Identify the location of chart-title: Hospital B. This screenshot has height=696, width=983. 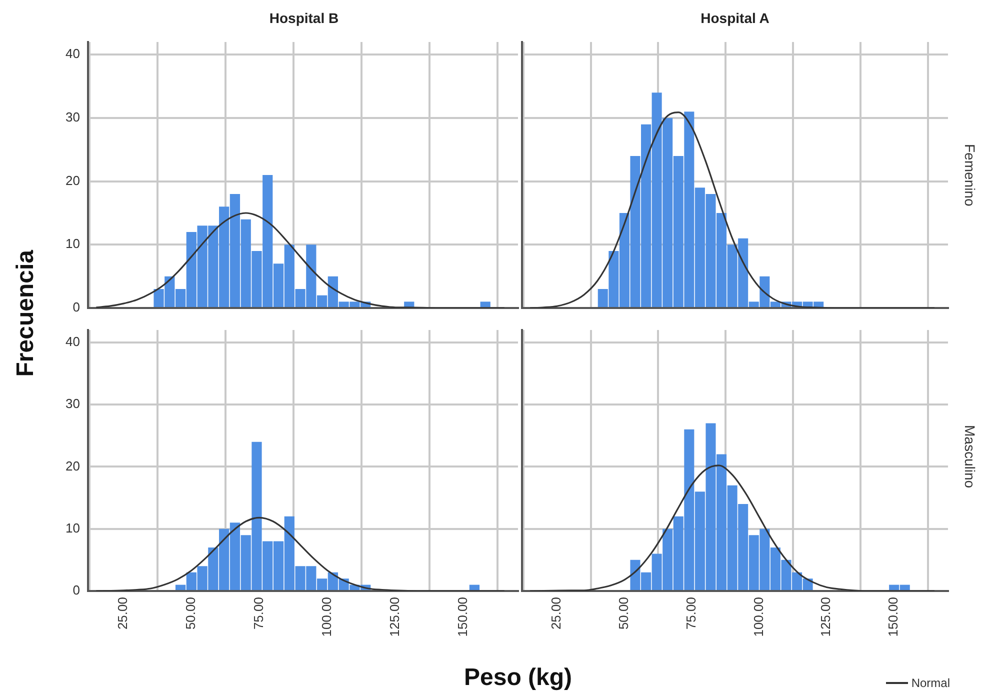
(304, 18).